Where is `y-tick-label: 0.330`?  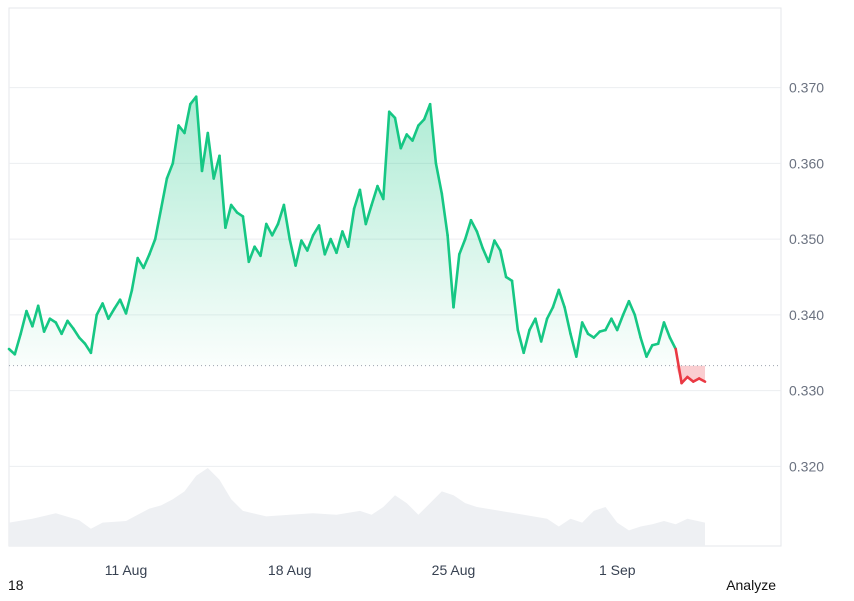
y-tick-label: 0.330 is located at coordinates (806, 391).